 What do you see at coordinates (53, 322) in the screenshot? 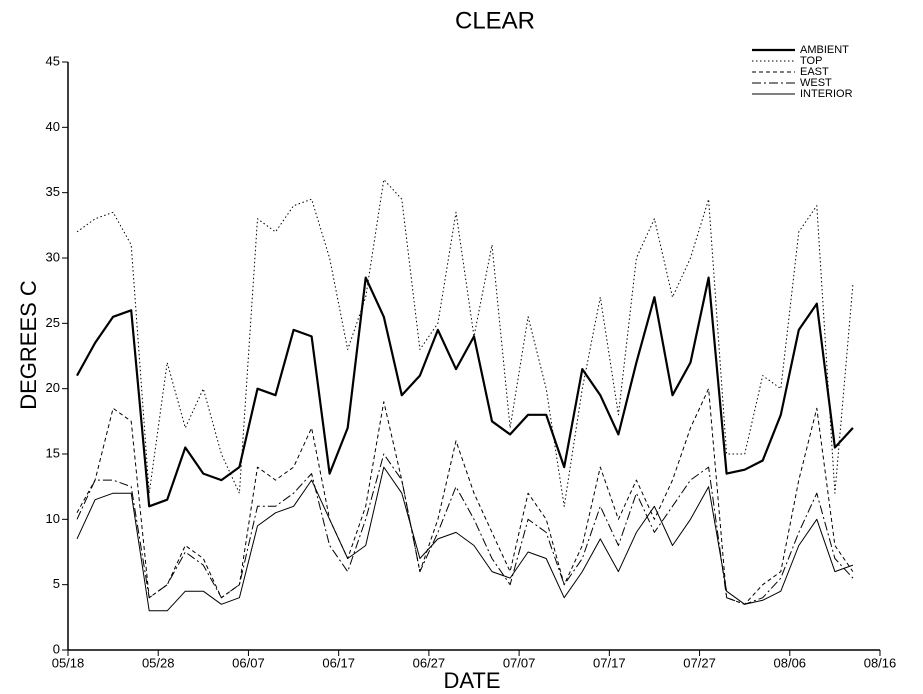
I see `y-tick-label: 25` at bounding box center [53, 322].